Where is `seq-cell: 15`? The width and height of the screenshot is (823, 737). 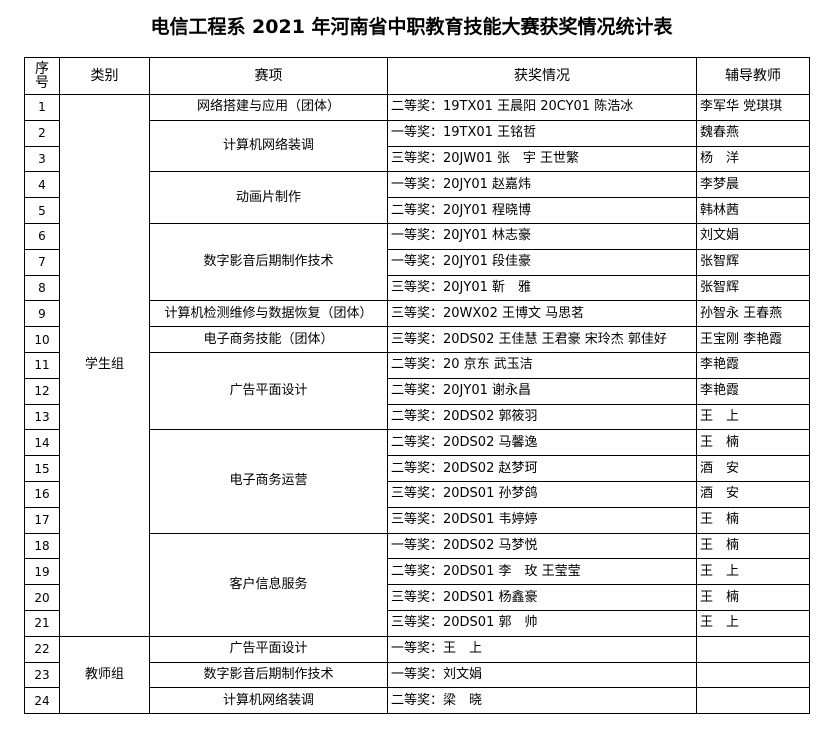
seq-cell: 15 is located at coordinates (42, 468).